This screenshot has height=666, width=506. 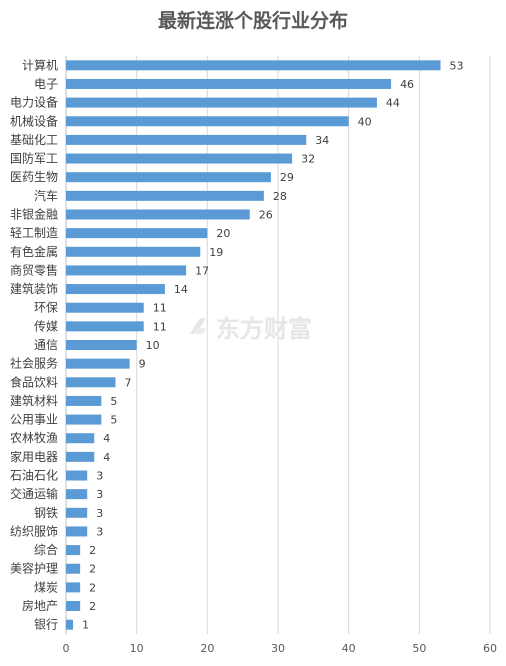 What do you see at coordinates (349, 648) in the screenshot?
I see `x-tick-label: 40` at bounding box center [349, 648].